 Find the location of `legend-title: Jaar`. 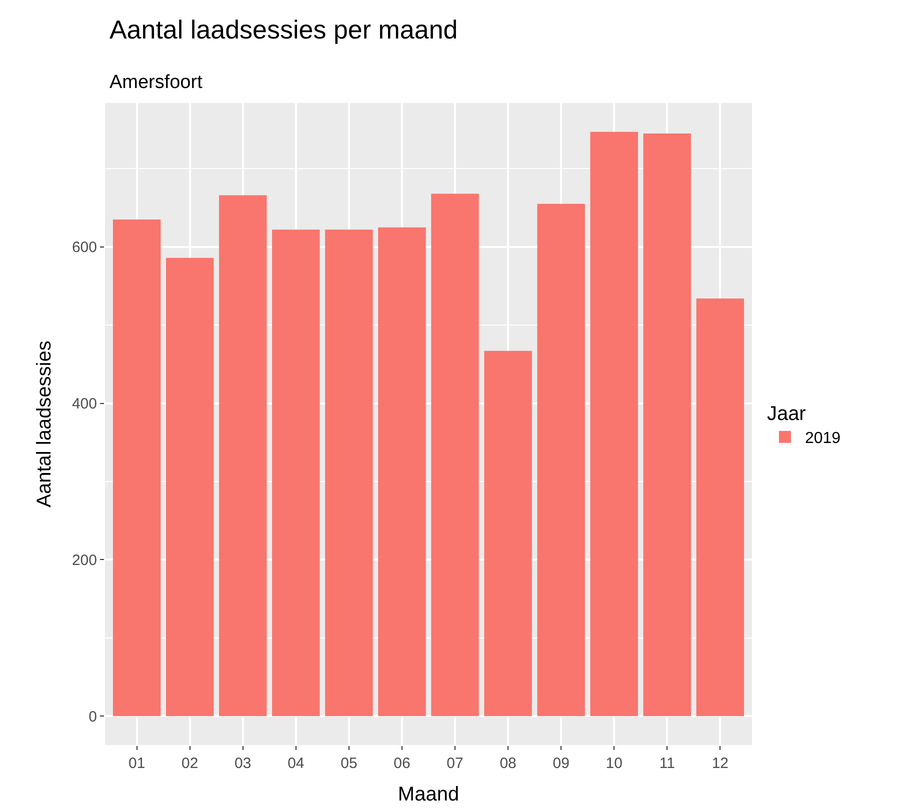

legend-title: Jaar is located at coordinates (786, 414).